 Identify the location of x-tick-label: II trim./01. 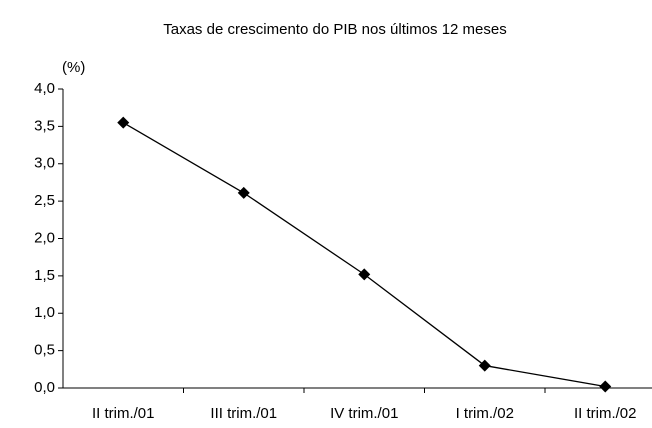
(123, 413).